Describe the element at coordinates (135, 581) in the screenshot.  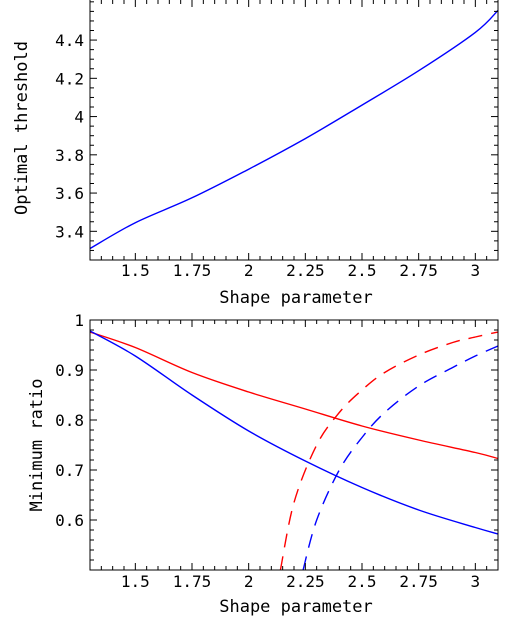
I see `ratio-x-tick-label: 1.5` at that location.